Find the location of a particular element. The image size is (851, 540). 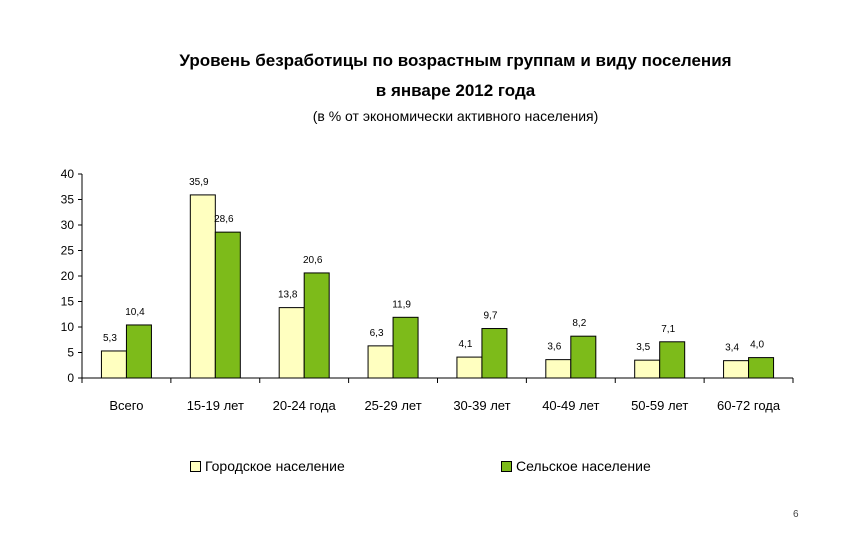

legend-label-rural: Сельское население is located at coordinates (583, 466).